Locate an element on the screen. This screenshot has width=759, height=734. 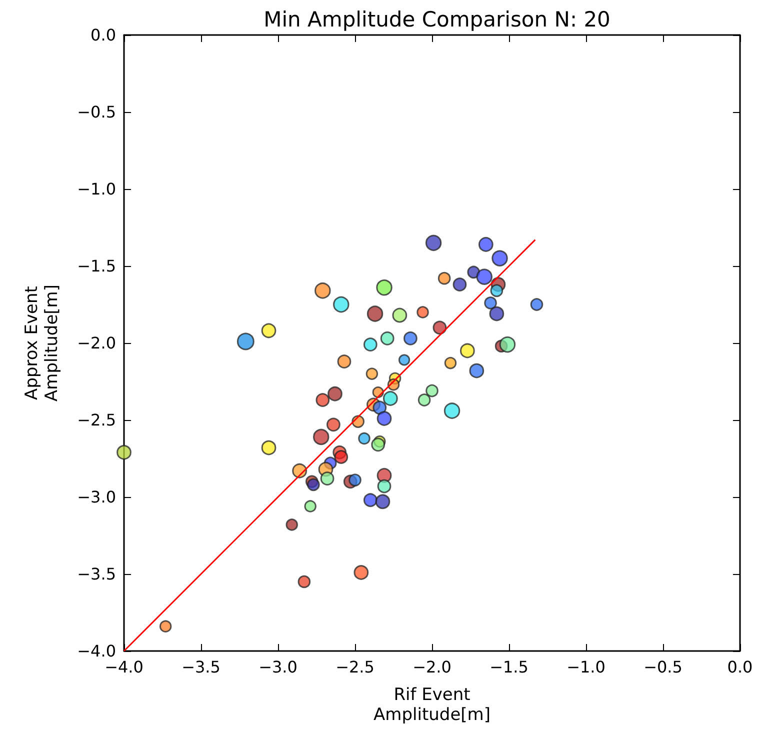
x-tick-label: −4.0 is located at coordinates (124, 667).